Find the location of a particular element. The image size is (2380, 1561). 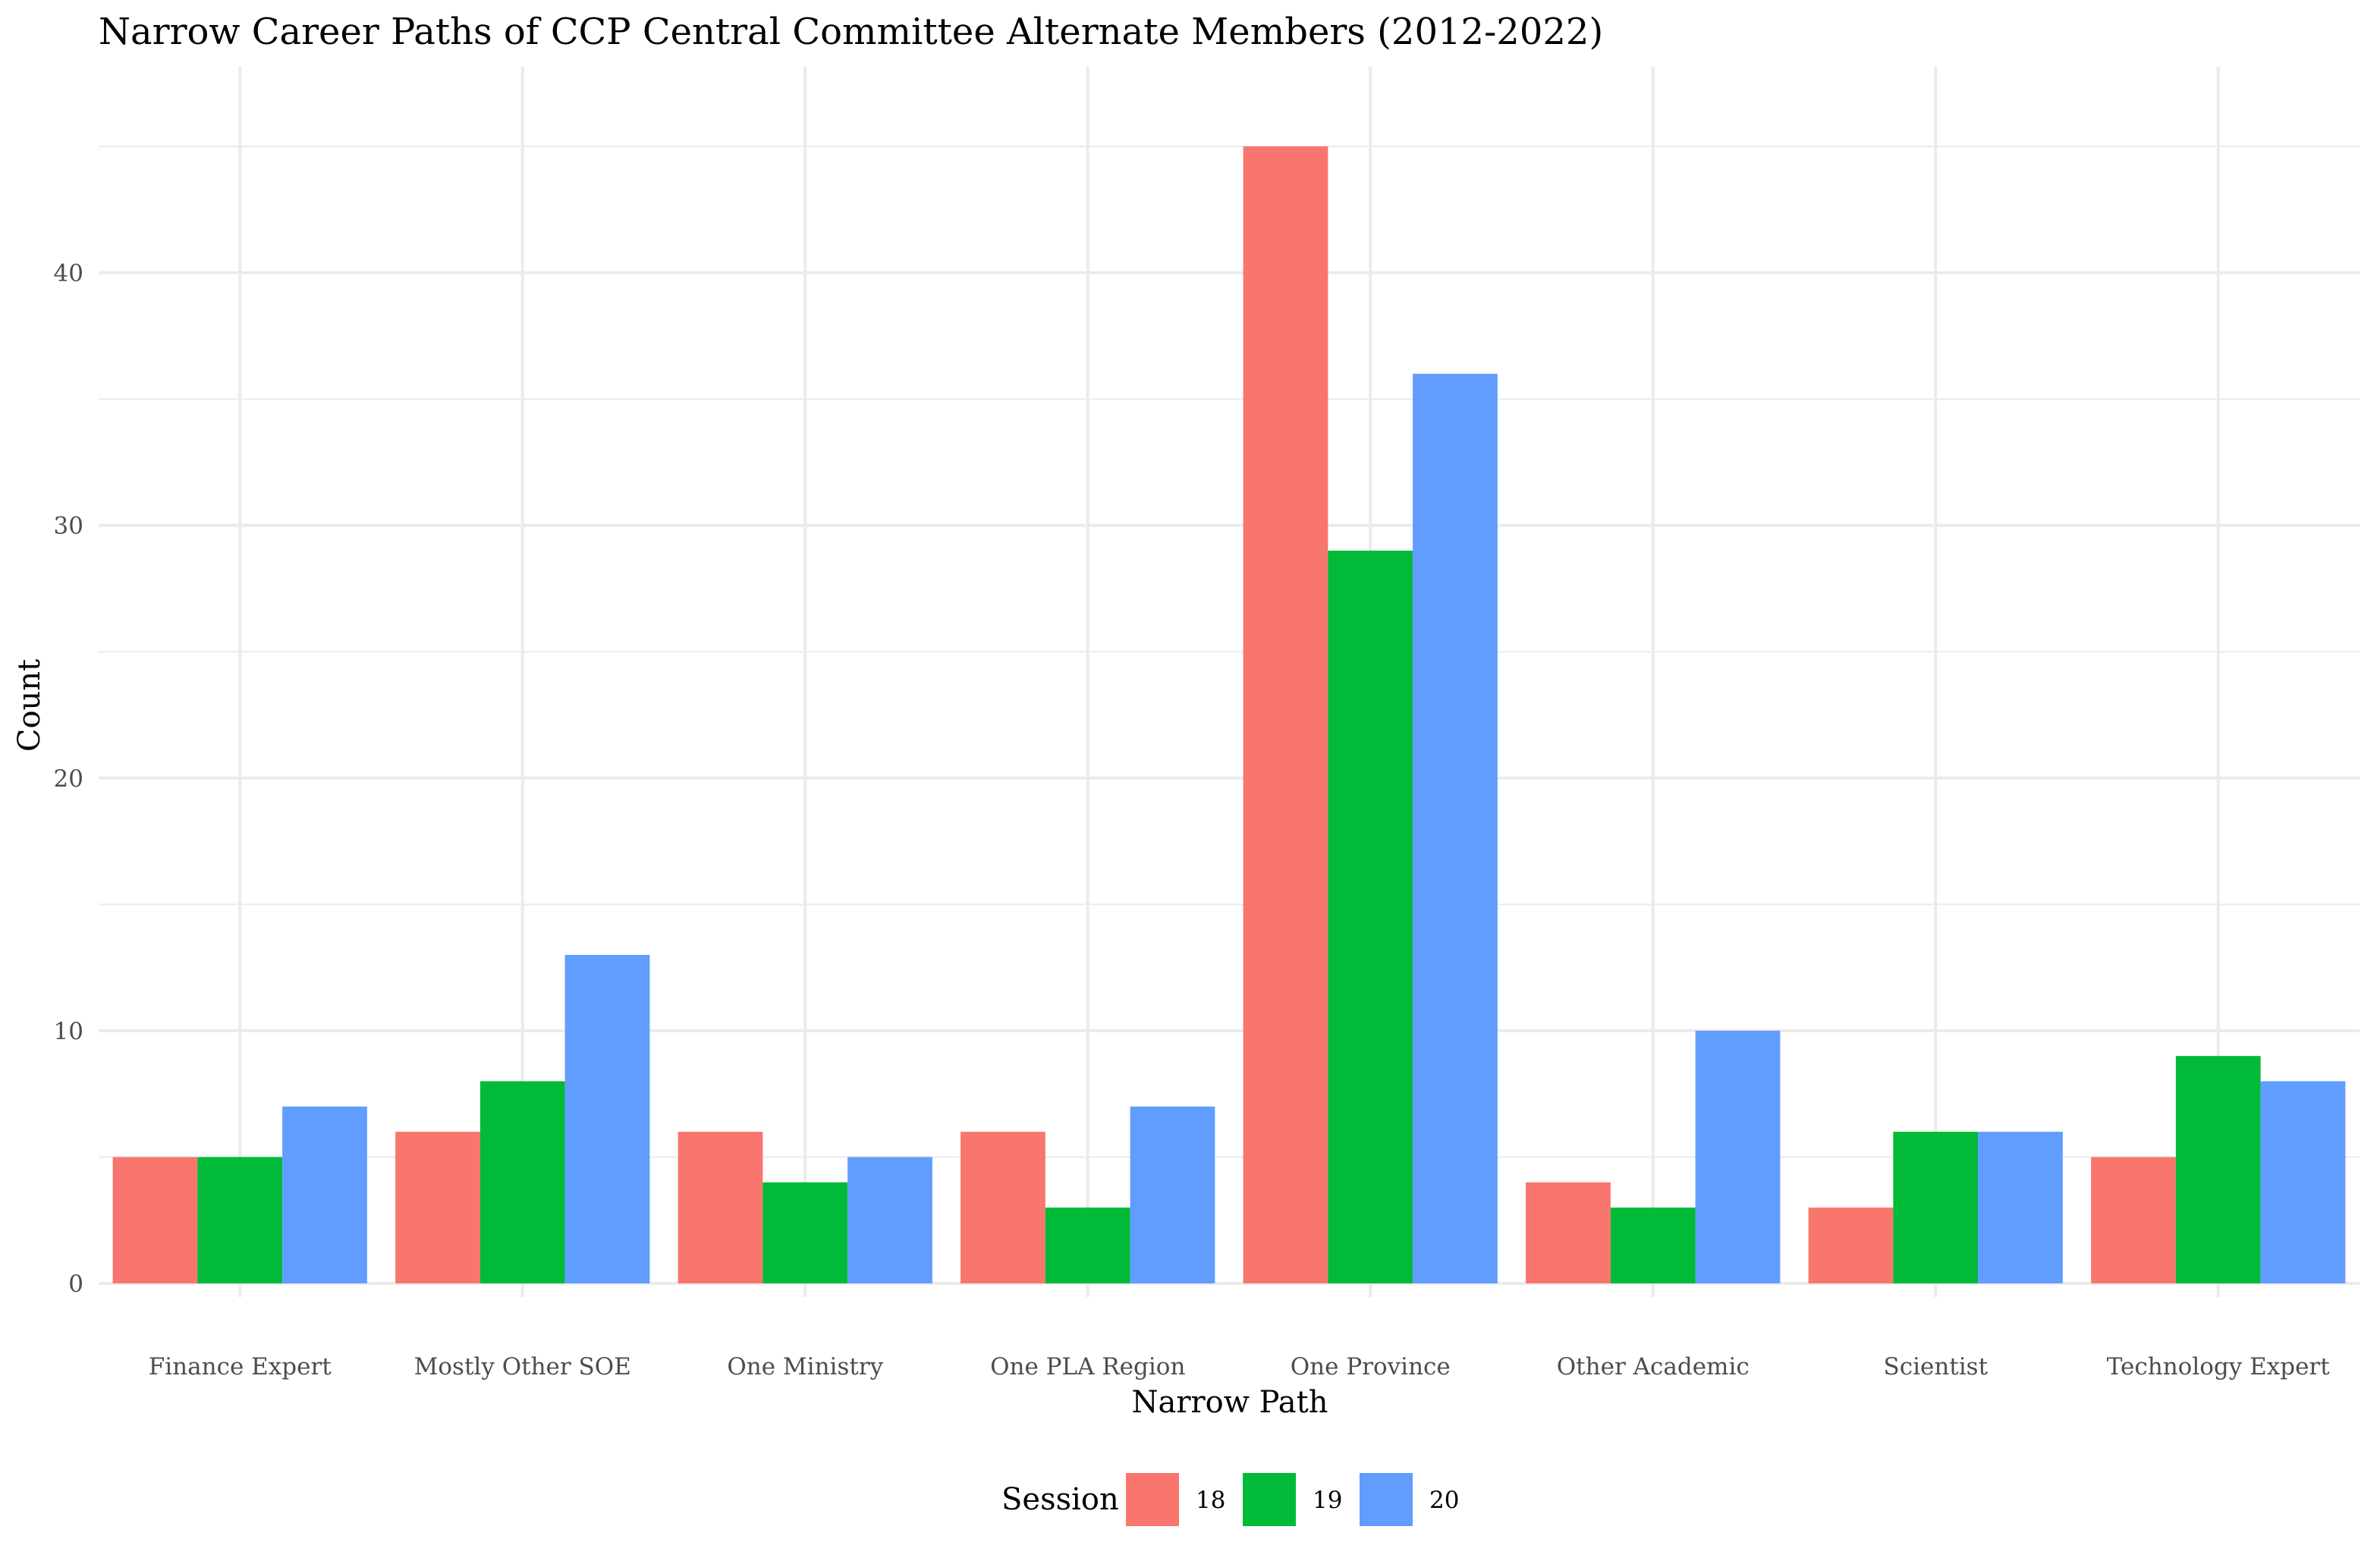

x-tick-label: One Ministry is located at coordinates (805, 1366).